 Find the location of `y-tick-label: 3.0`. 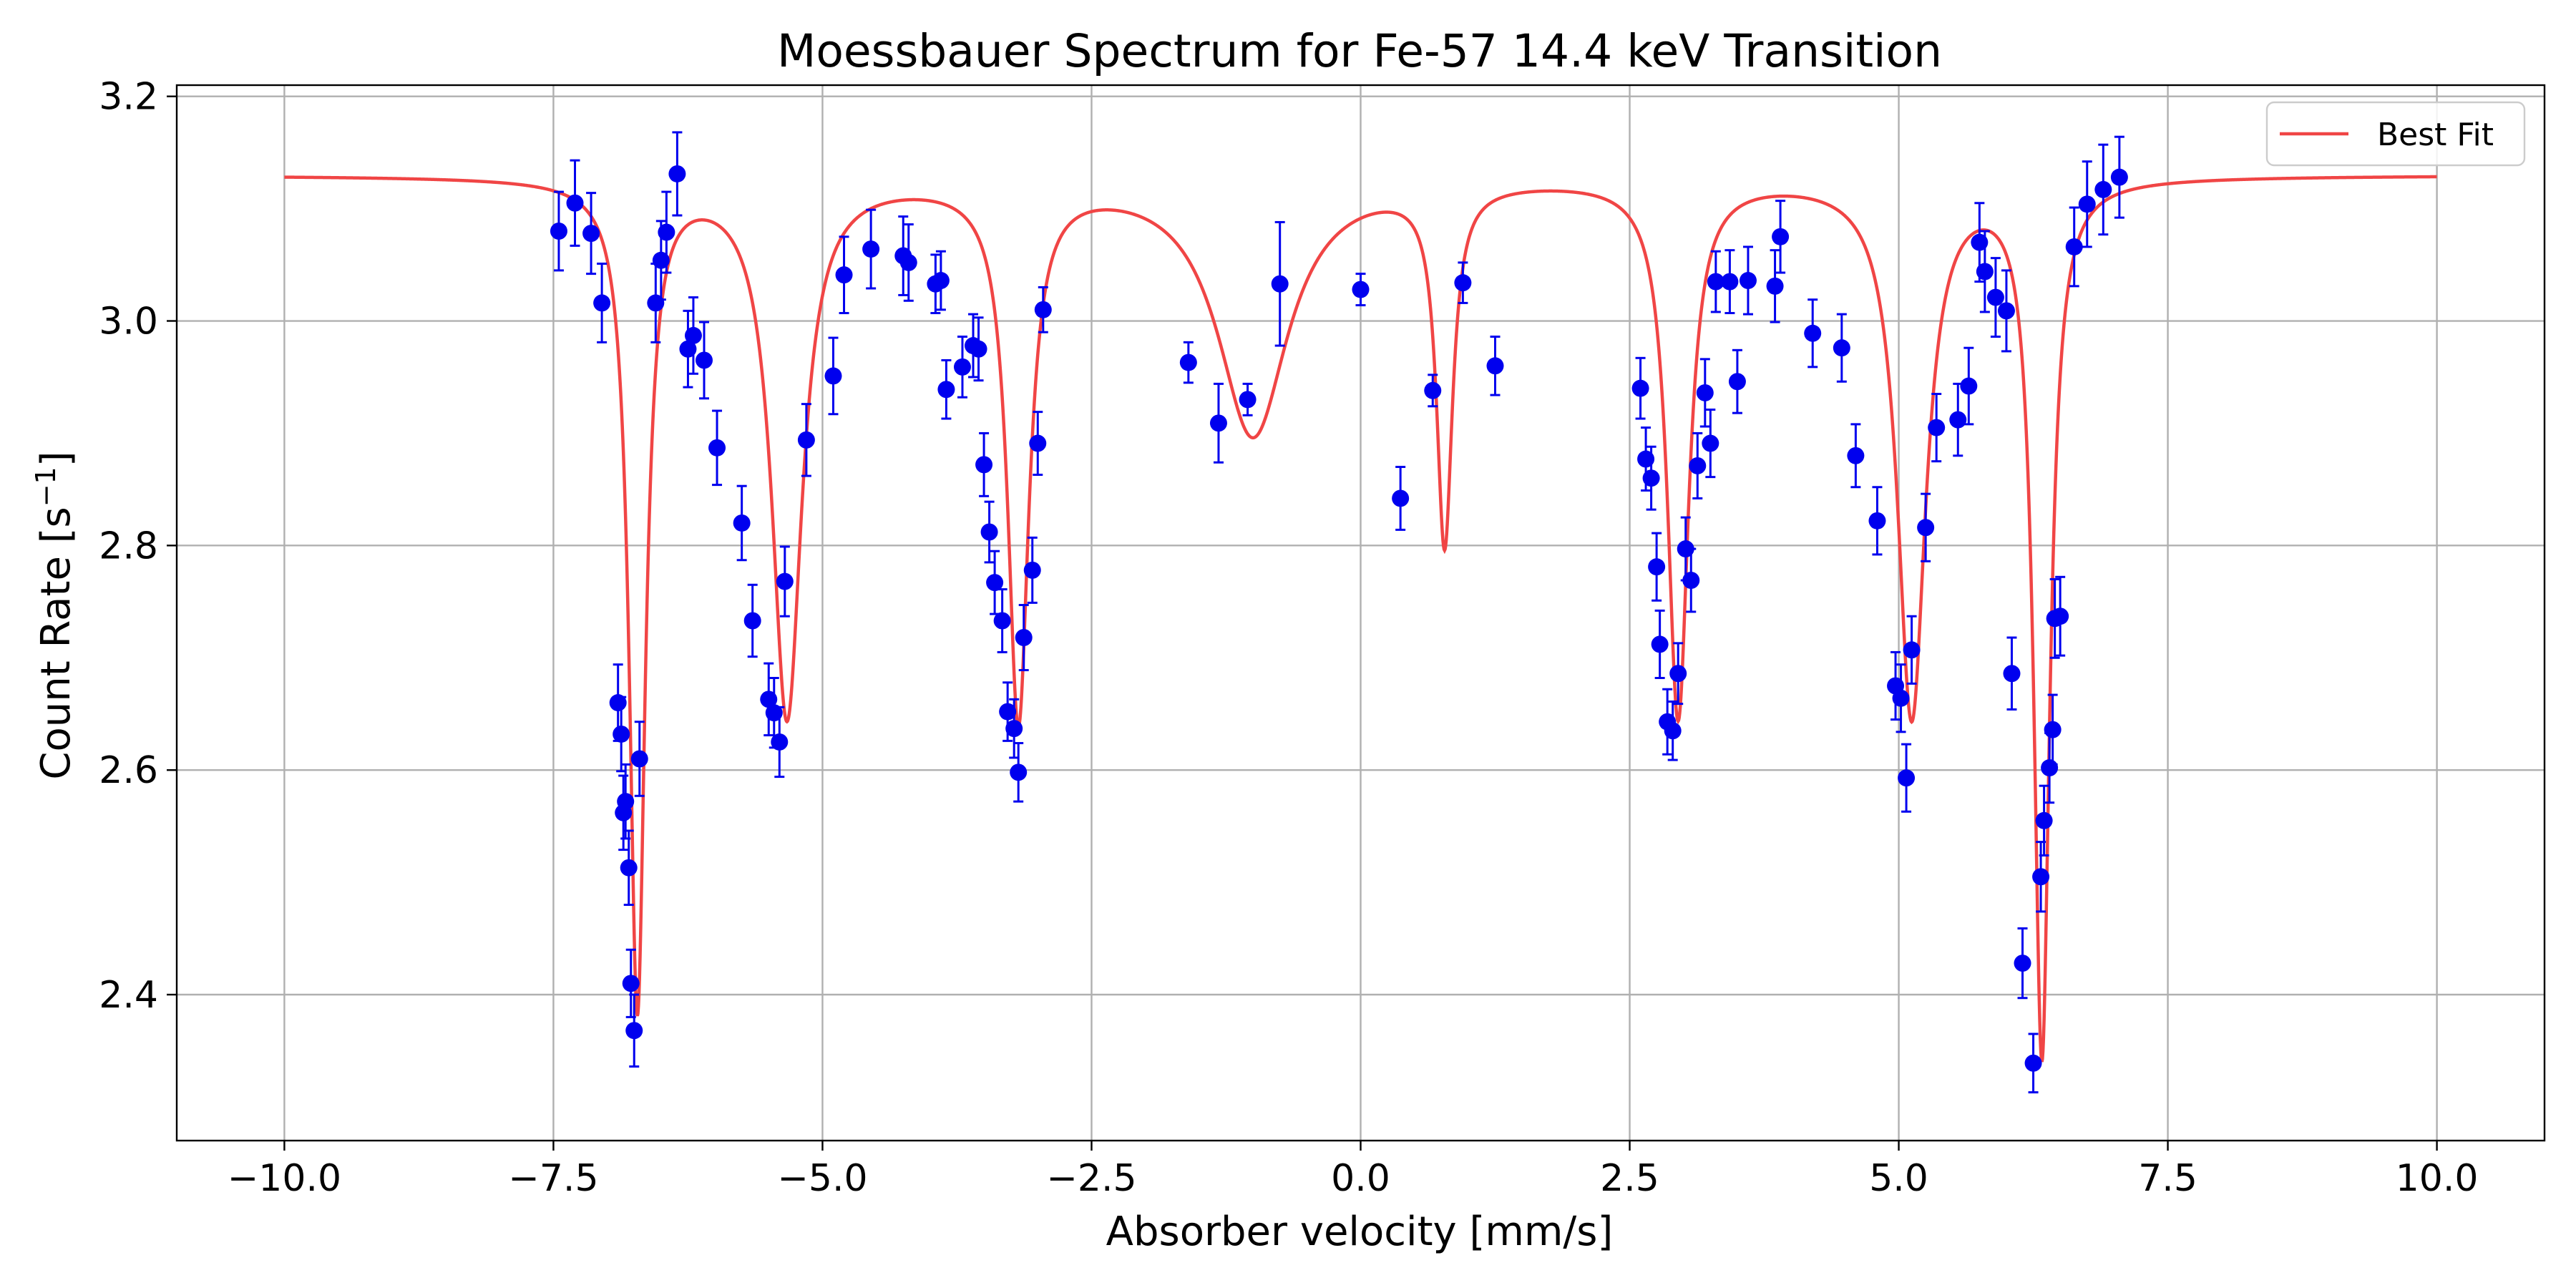

y-tick-label: 3.0 is located at coordinates (128, 322).